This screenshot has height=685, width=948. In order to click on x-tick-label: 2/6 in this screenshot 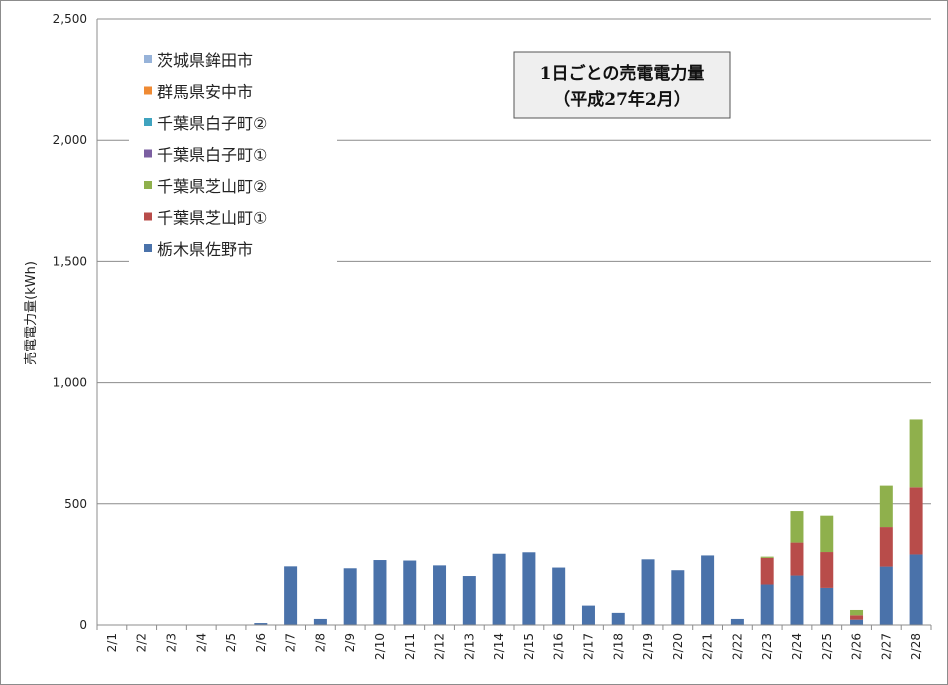, I will do `click(261, 642)`.